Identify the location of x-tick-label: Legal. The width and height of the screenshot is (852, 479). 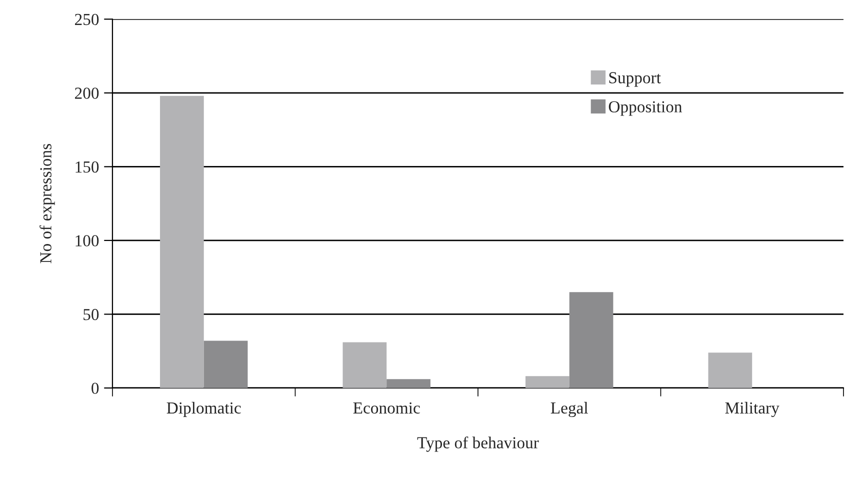
(569, 410).